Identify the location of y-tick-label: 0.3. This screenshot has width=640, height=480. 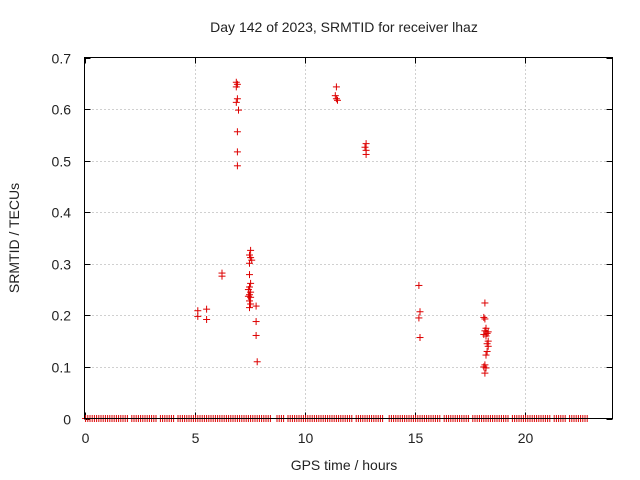
(62, 265).